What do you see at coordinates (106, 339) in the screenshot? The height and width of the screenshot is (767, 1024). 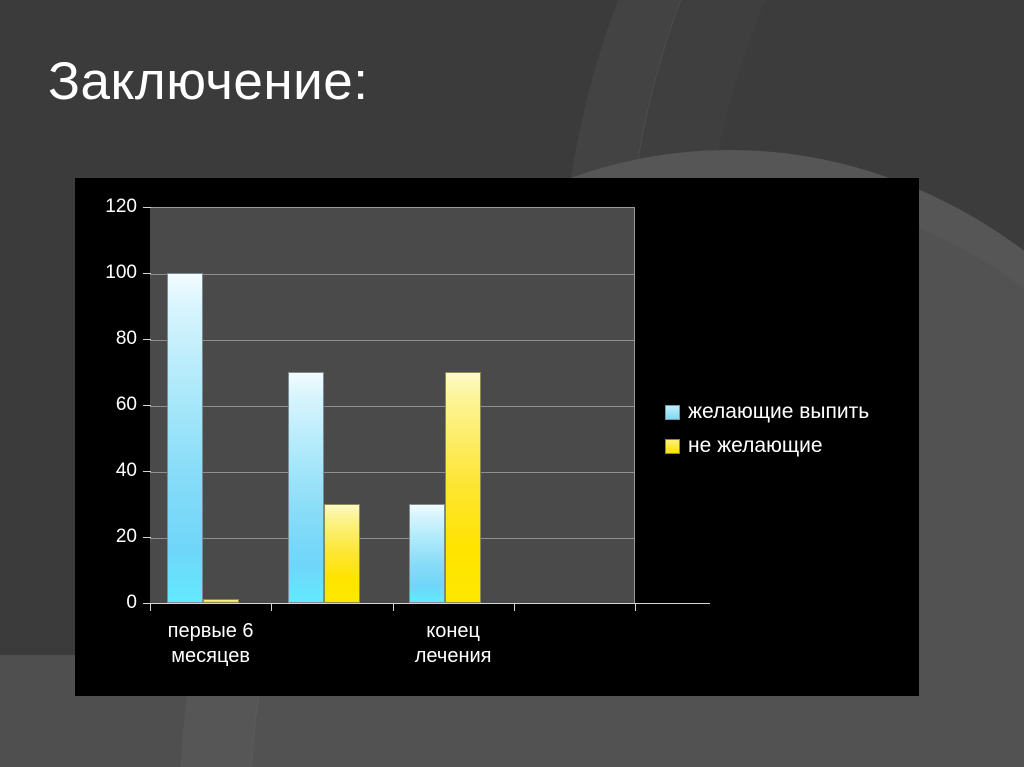 I see `y-axis-tick-label: 80` at bounding box center [106, 339].